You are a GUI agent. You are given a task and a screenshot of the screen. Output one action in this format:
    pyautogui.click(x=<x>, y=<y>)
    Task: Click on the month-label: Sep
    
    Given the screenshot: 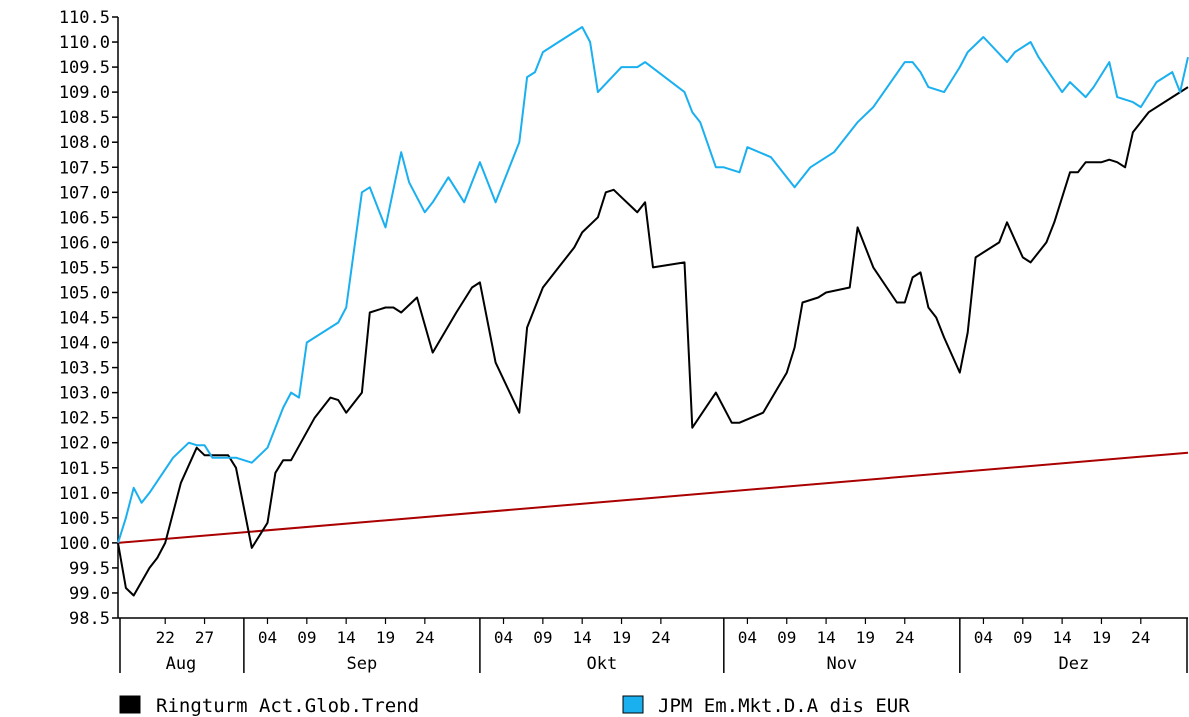 What is the action you would take?
    pyautogui.click(x=362, y=664)
    